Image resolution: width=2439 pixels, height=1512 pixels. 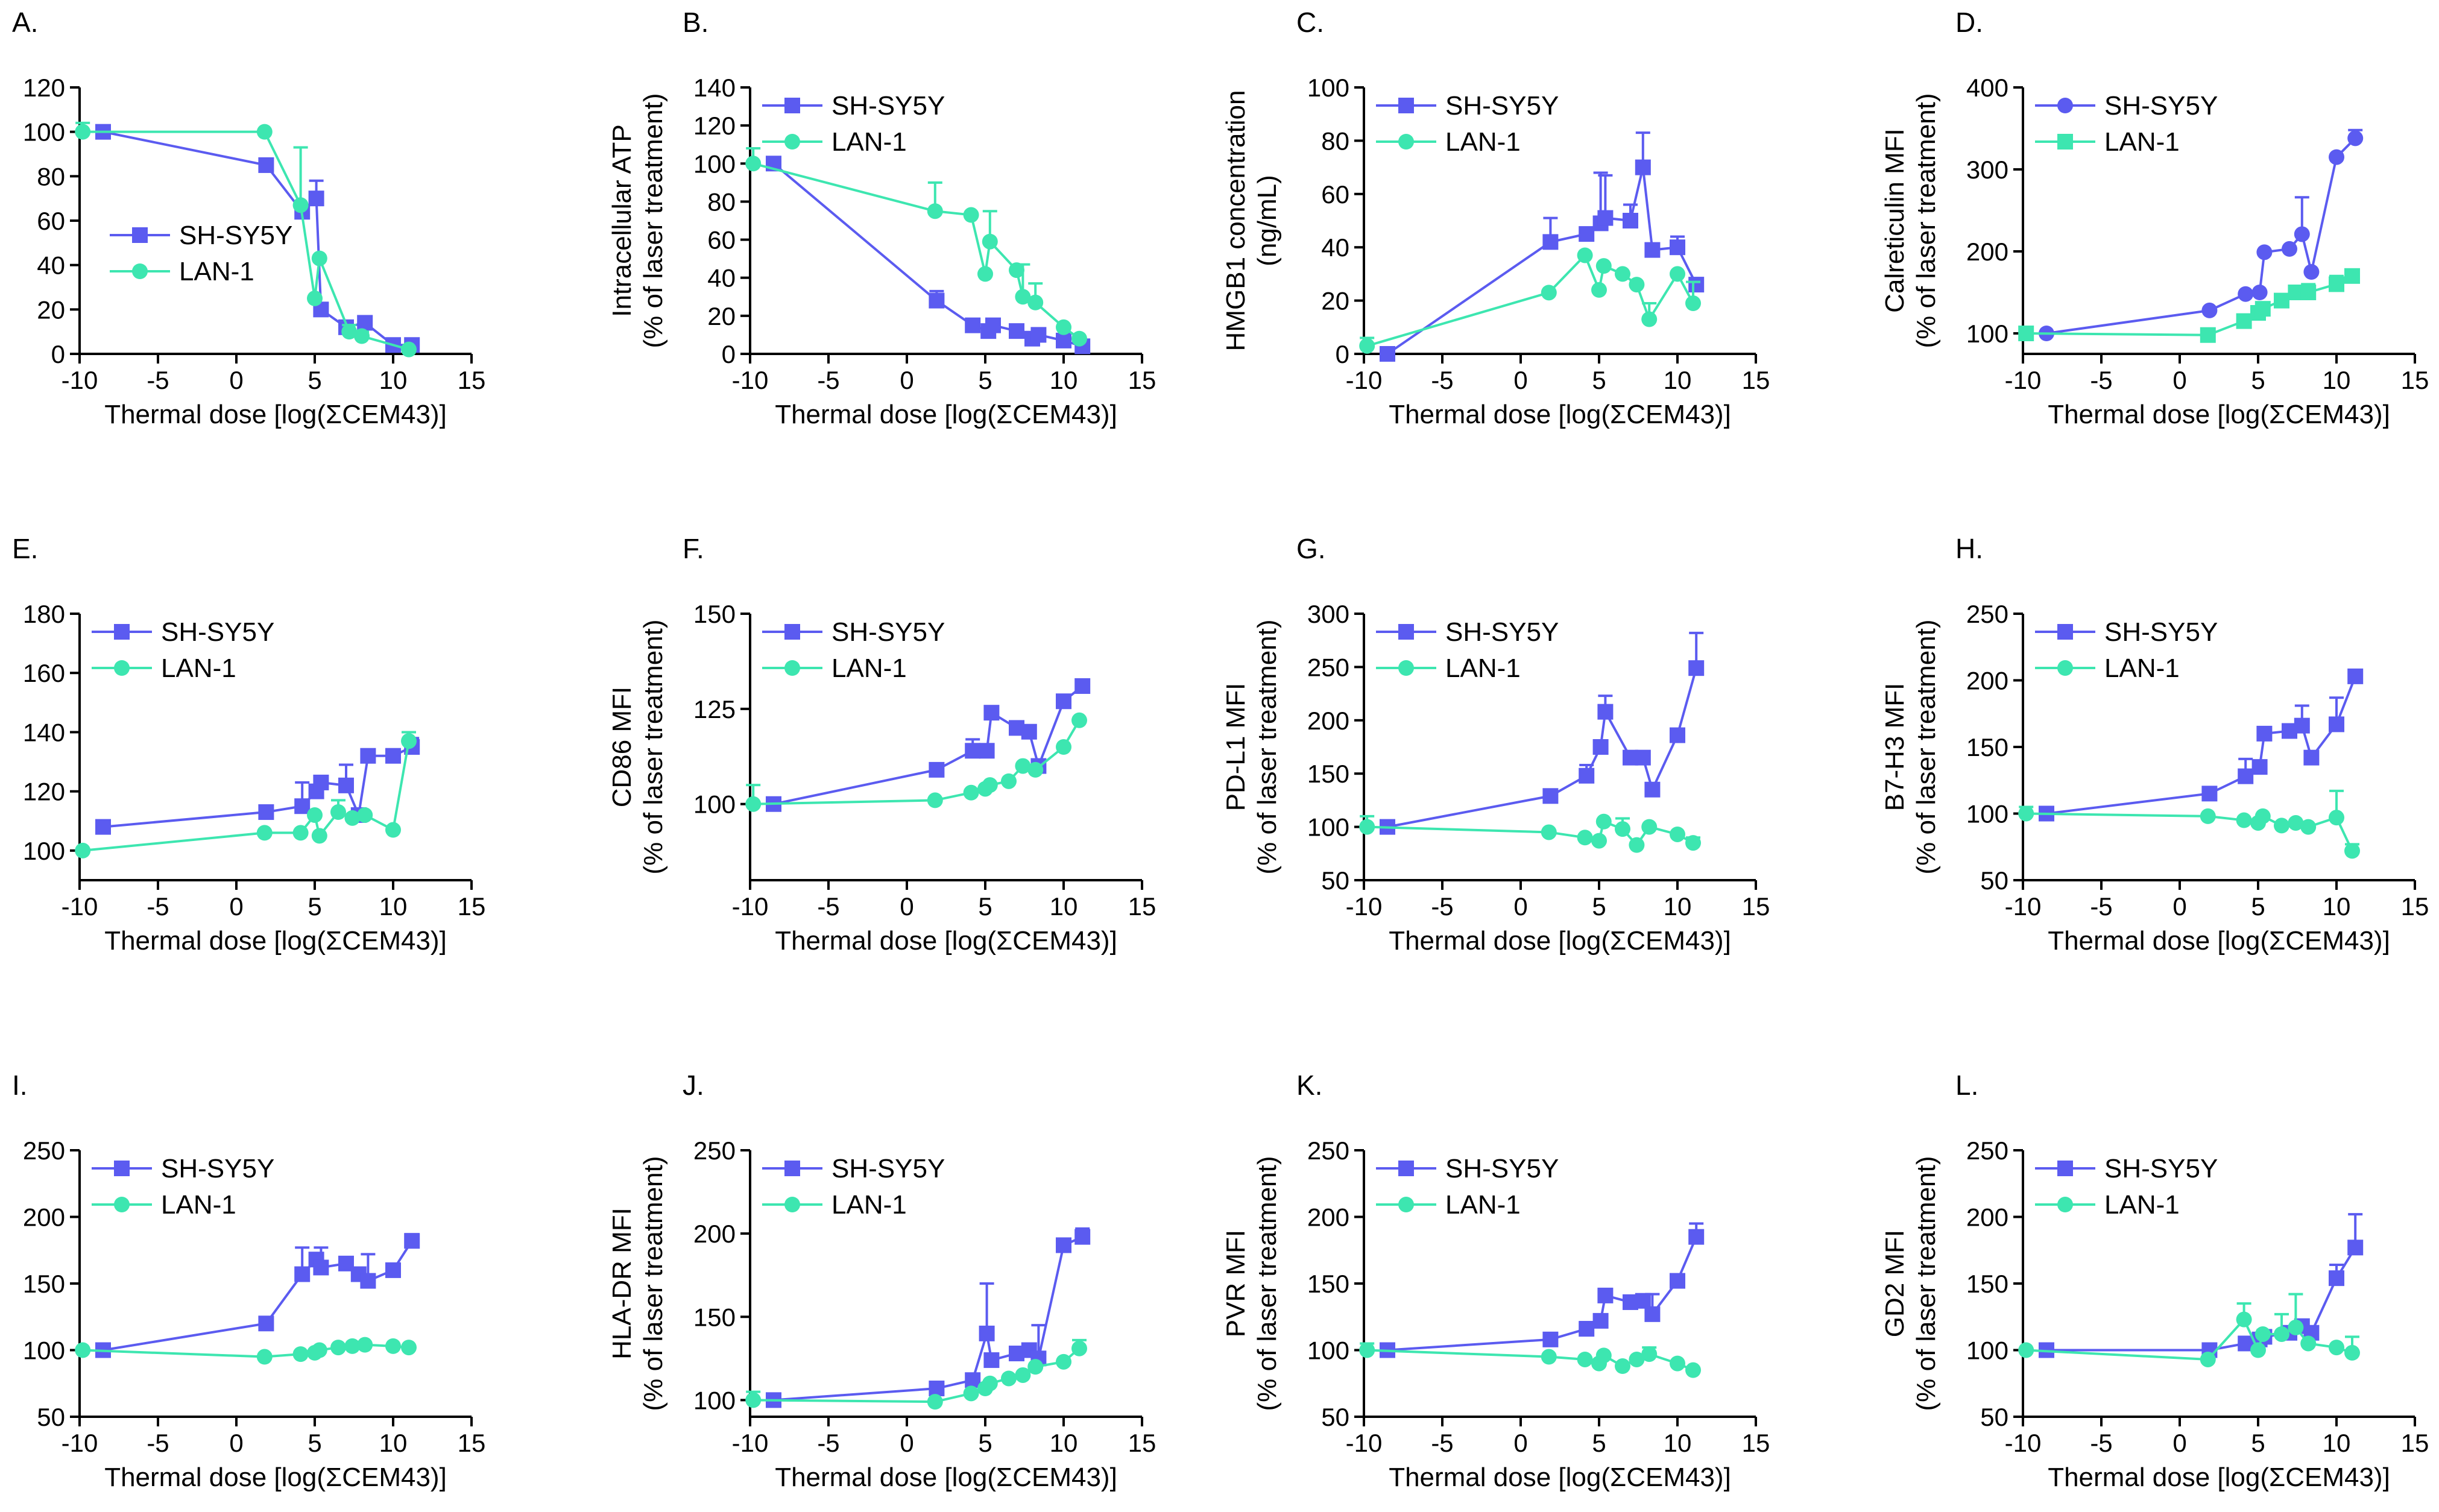 I want to click on y-axis-title: (ng/mL), so click(x=1267, y=220).